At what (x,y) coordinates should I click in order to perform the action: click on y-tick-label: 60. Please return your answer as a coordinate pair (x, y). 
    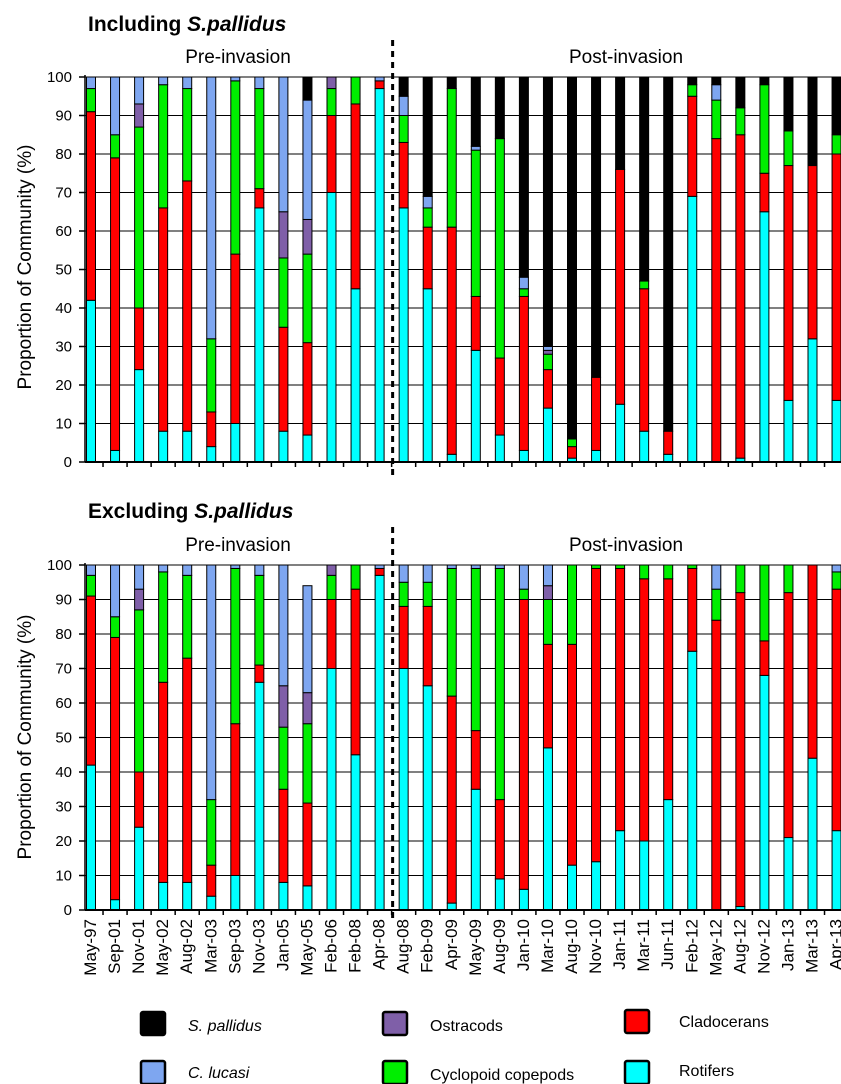
    Looking at the image, I should click on (63, 231).